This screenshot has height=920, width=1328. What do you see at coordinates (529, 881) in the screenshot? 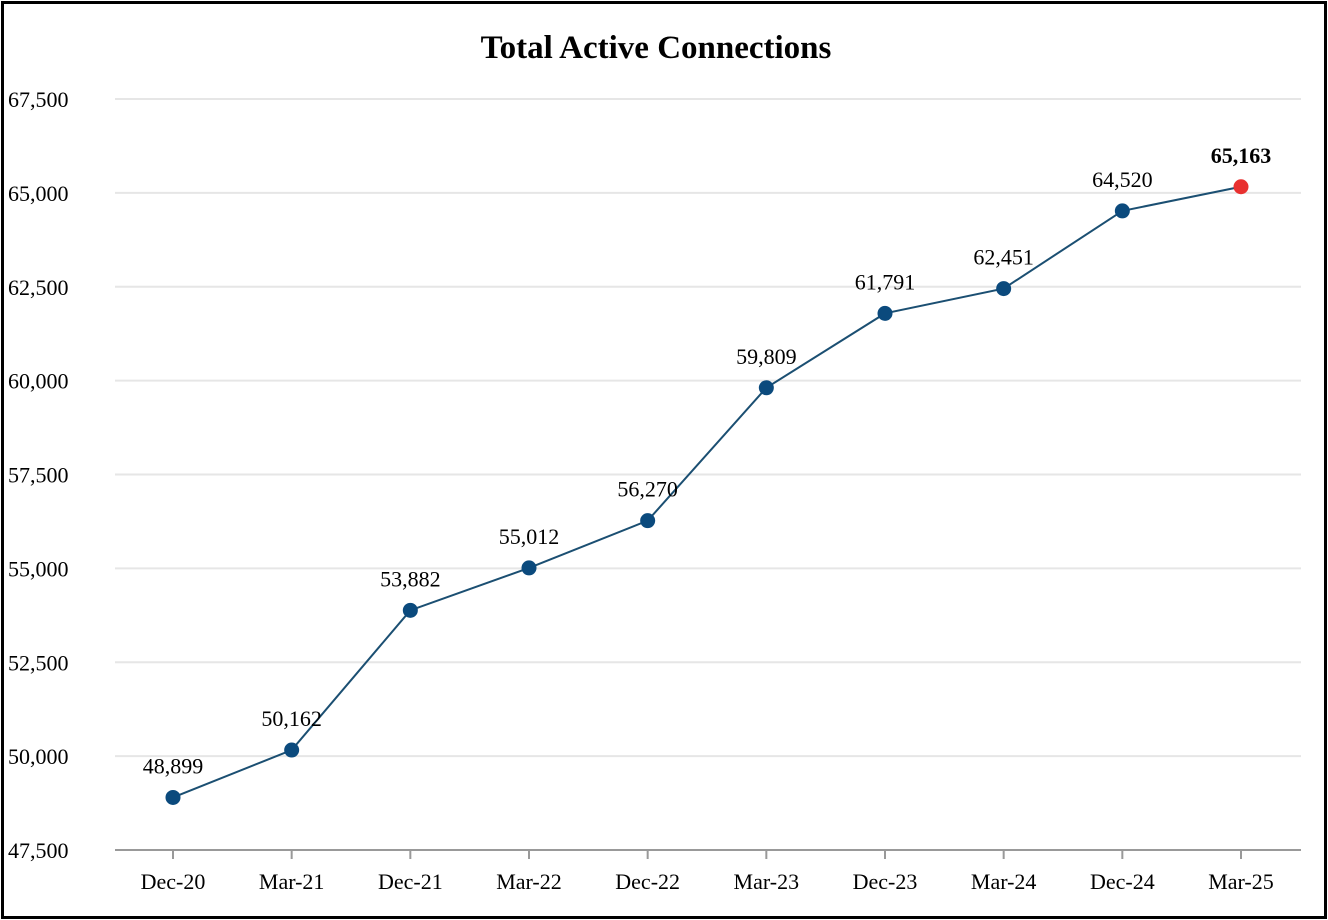
I see `x-tick-label: Mar-22` at bounding box center [529, 881].